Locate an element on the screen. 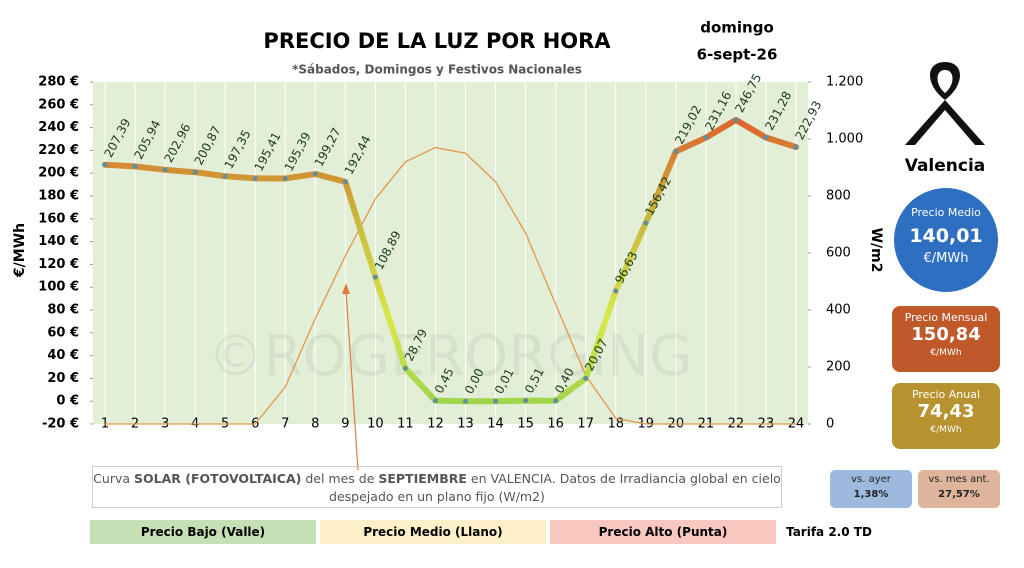 Image resolution: width=1024 pixels, height=568 pixels. ribbon-icon is located at coordinates (945, 103).